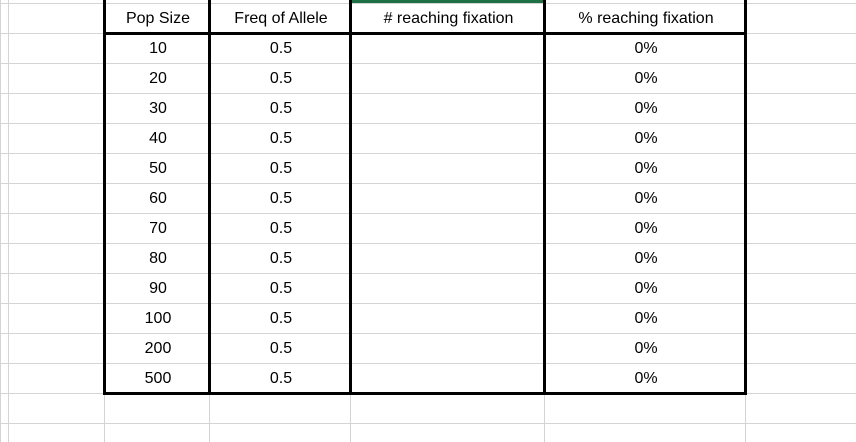 The height and width of the screenshot is (442, 856). Describe the element at coordinates (158, 258) in the screenshot. I see `table-cell: 80` at that location.